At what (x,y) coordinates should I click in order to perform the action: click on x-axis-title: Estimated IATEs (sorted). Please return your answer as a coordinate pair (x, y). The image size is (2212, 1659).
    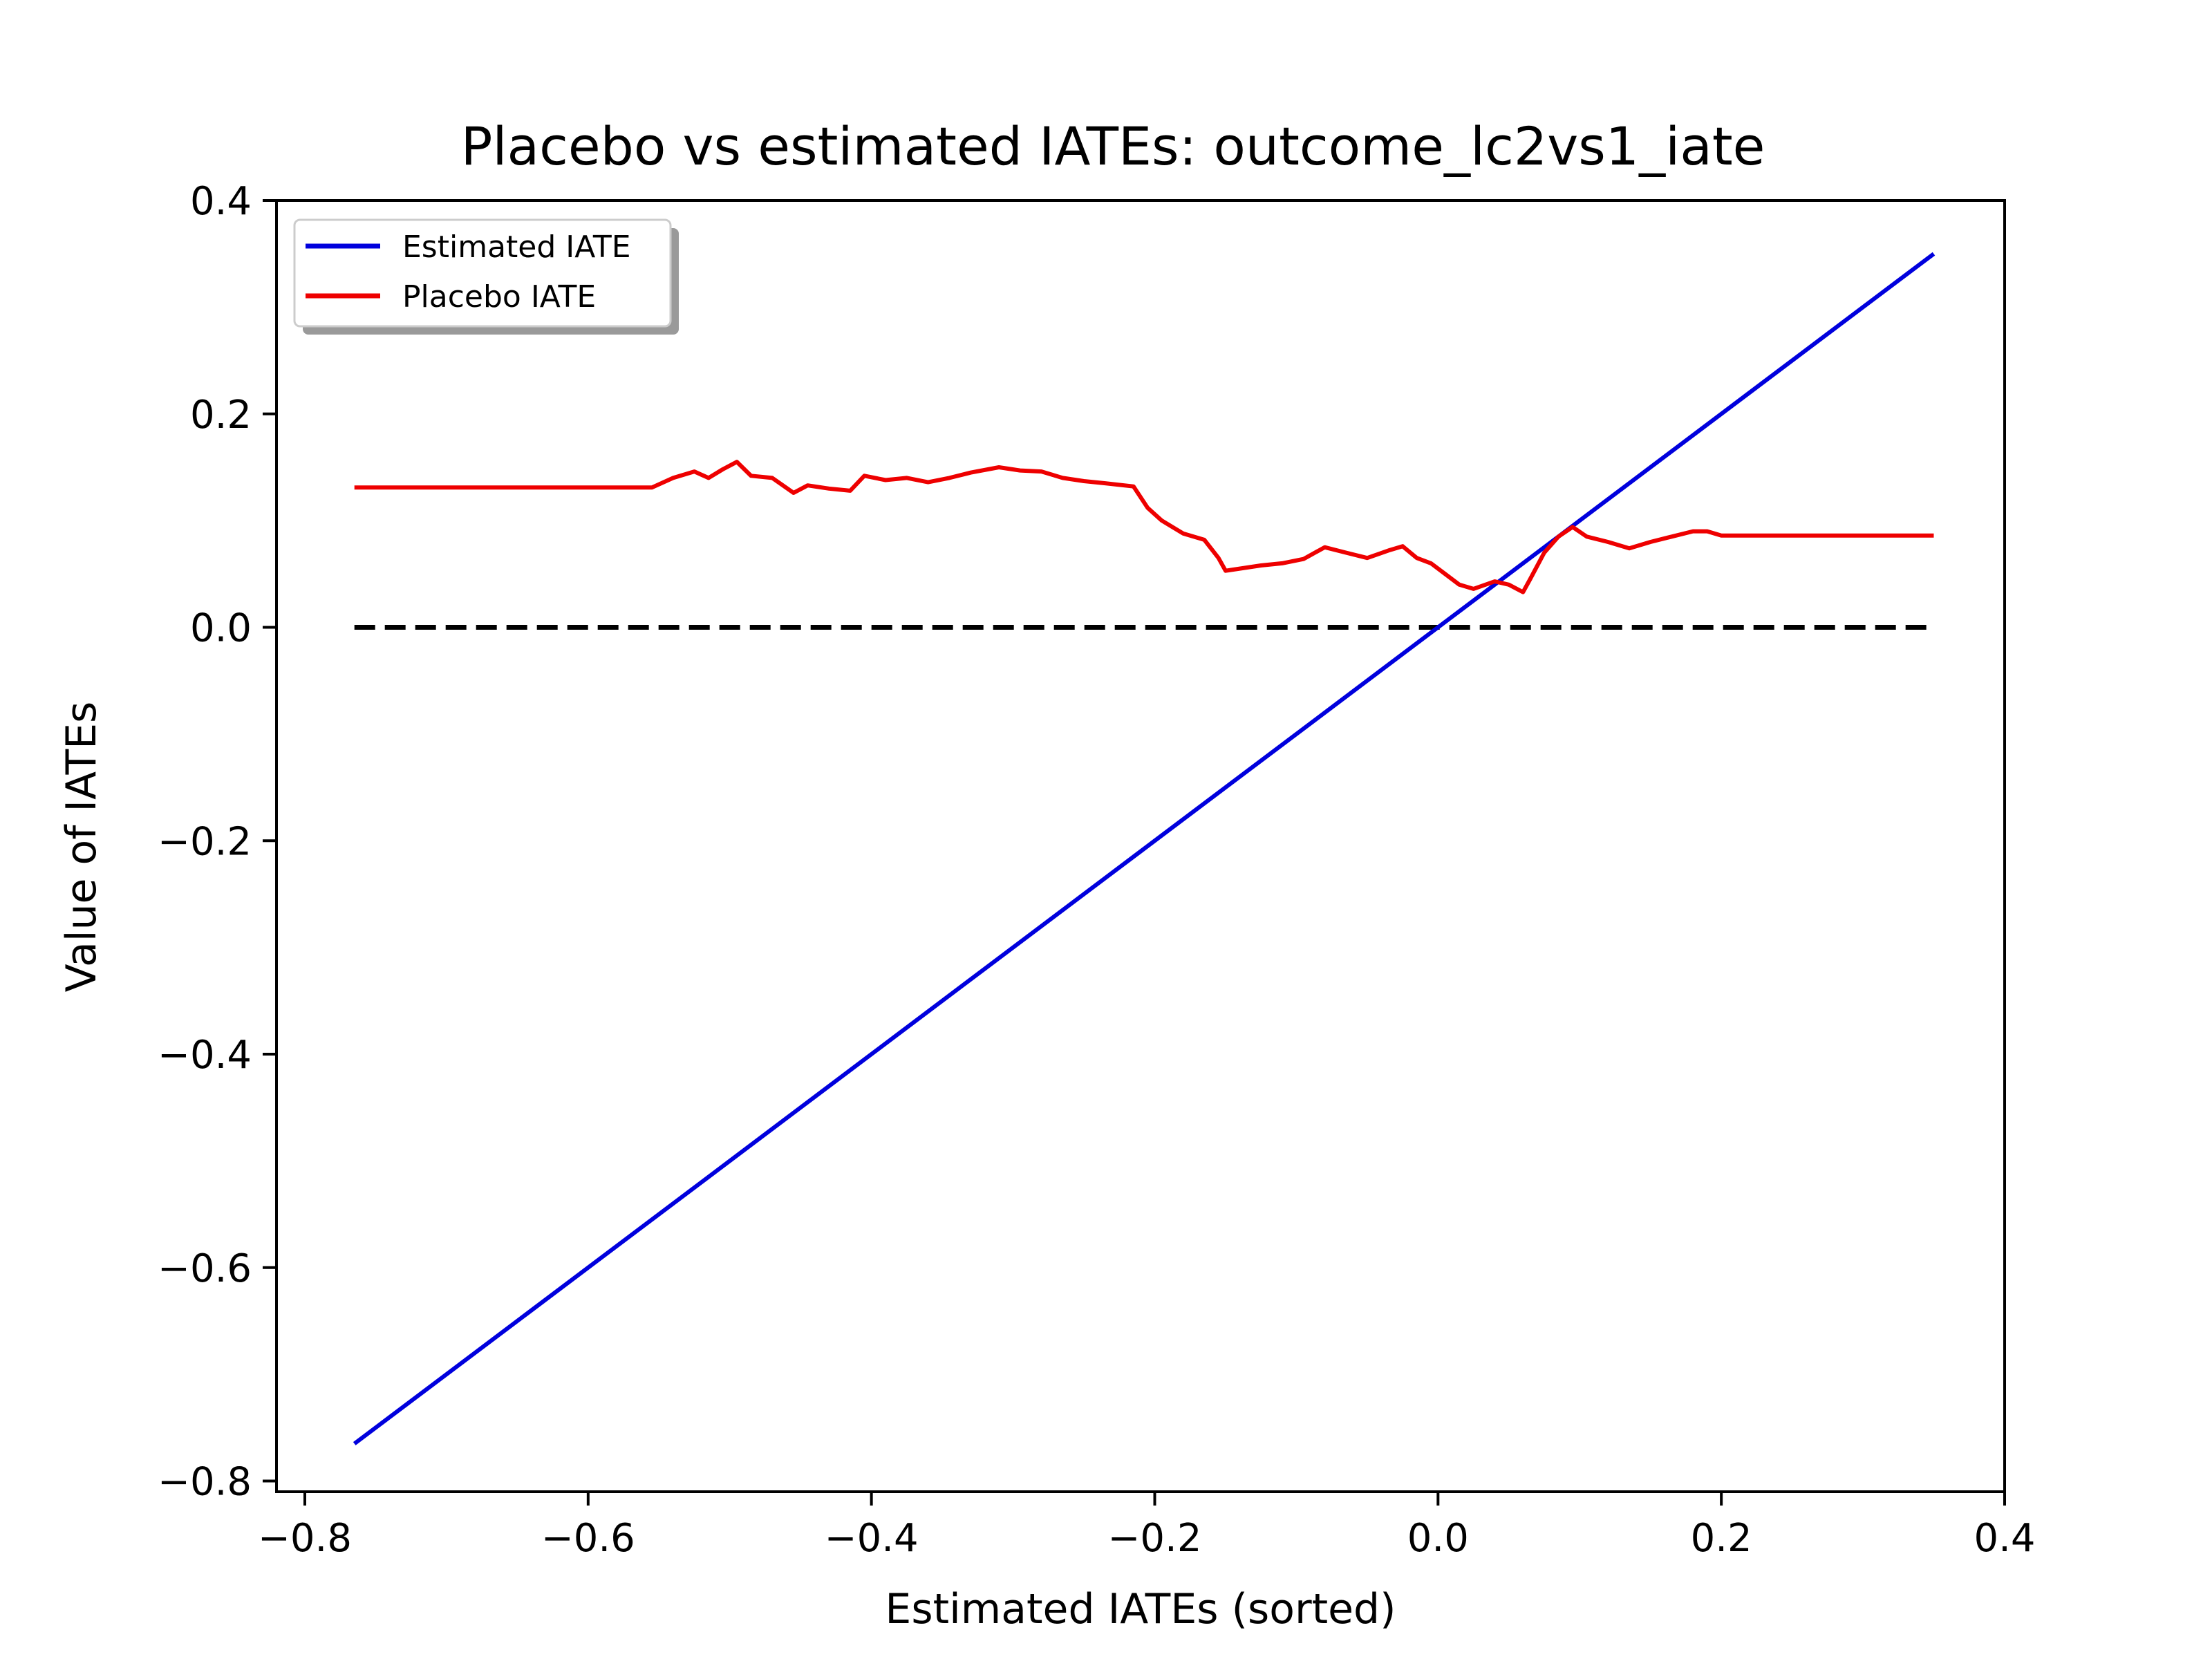
    Looking at the image, I should click on (1140, 1609).